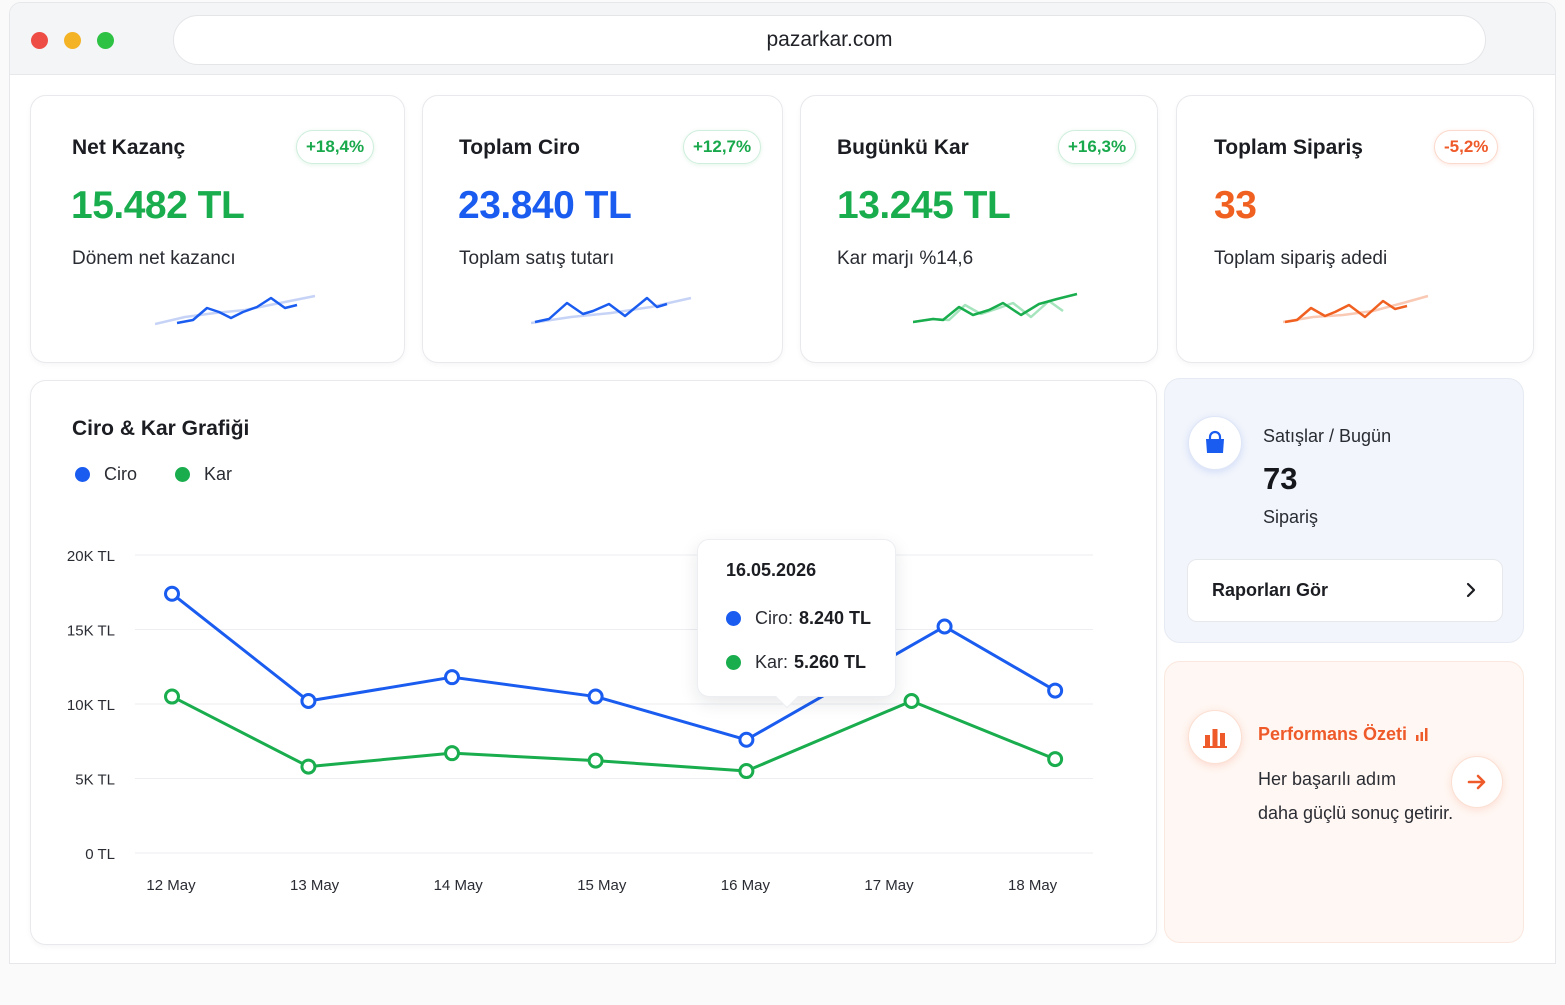  Describe the element at coordinates (774, 618) in the screenshot. I see `tooltip-ciro-label: Ciro:` at that location.